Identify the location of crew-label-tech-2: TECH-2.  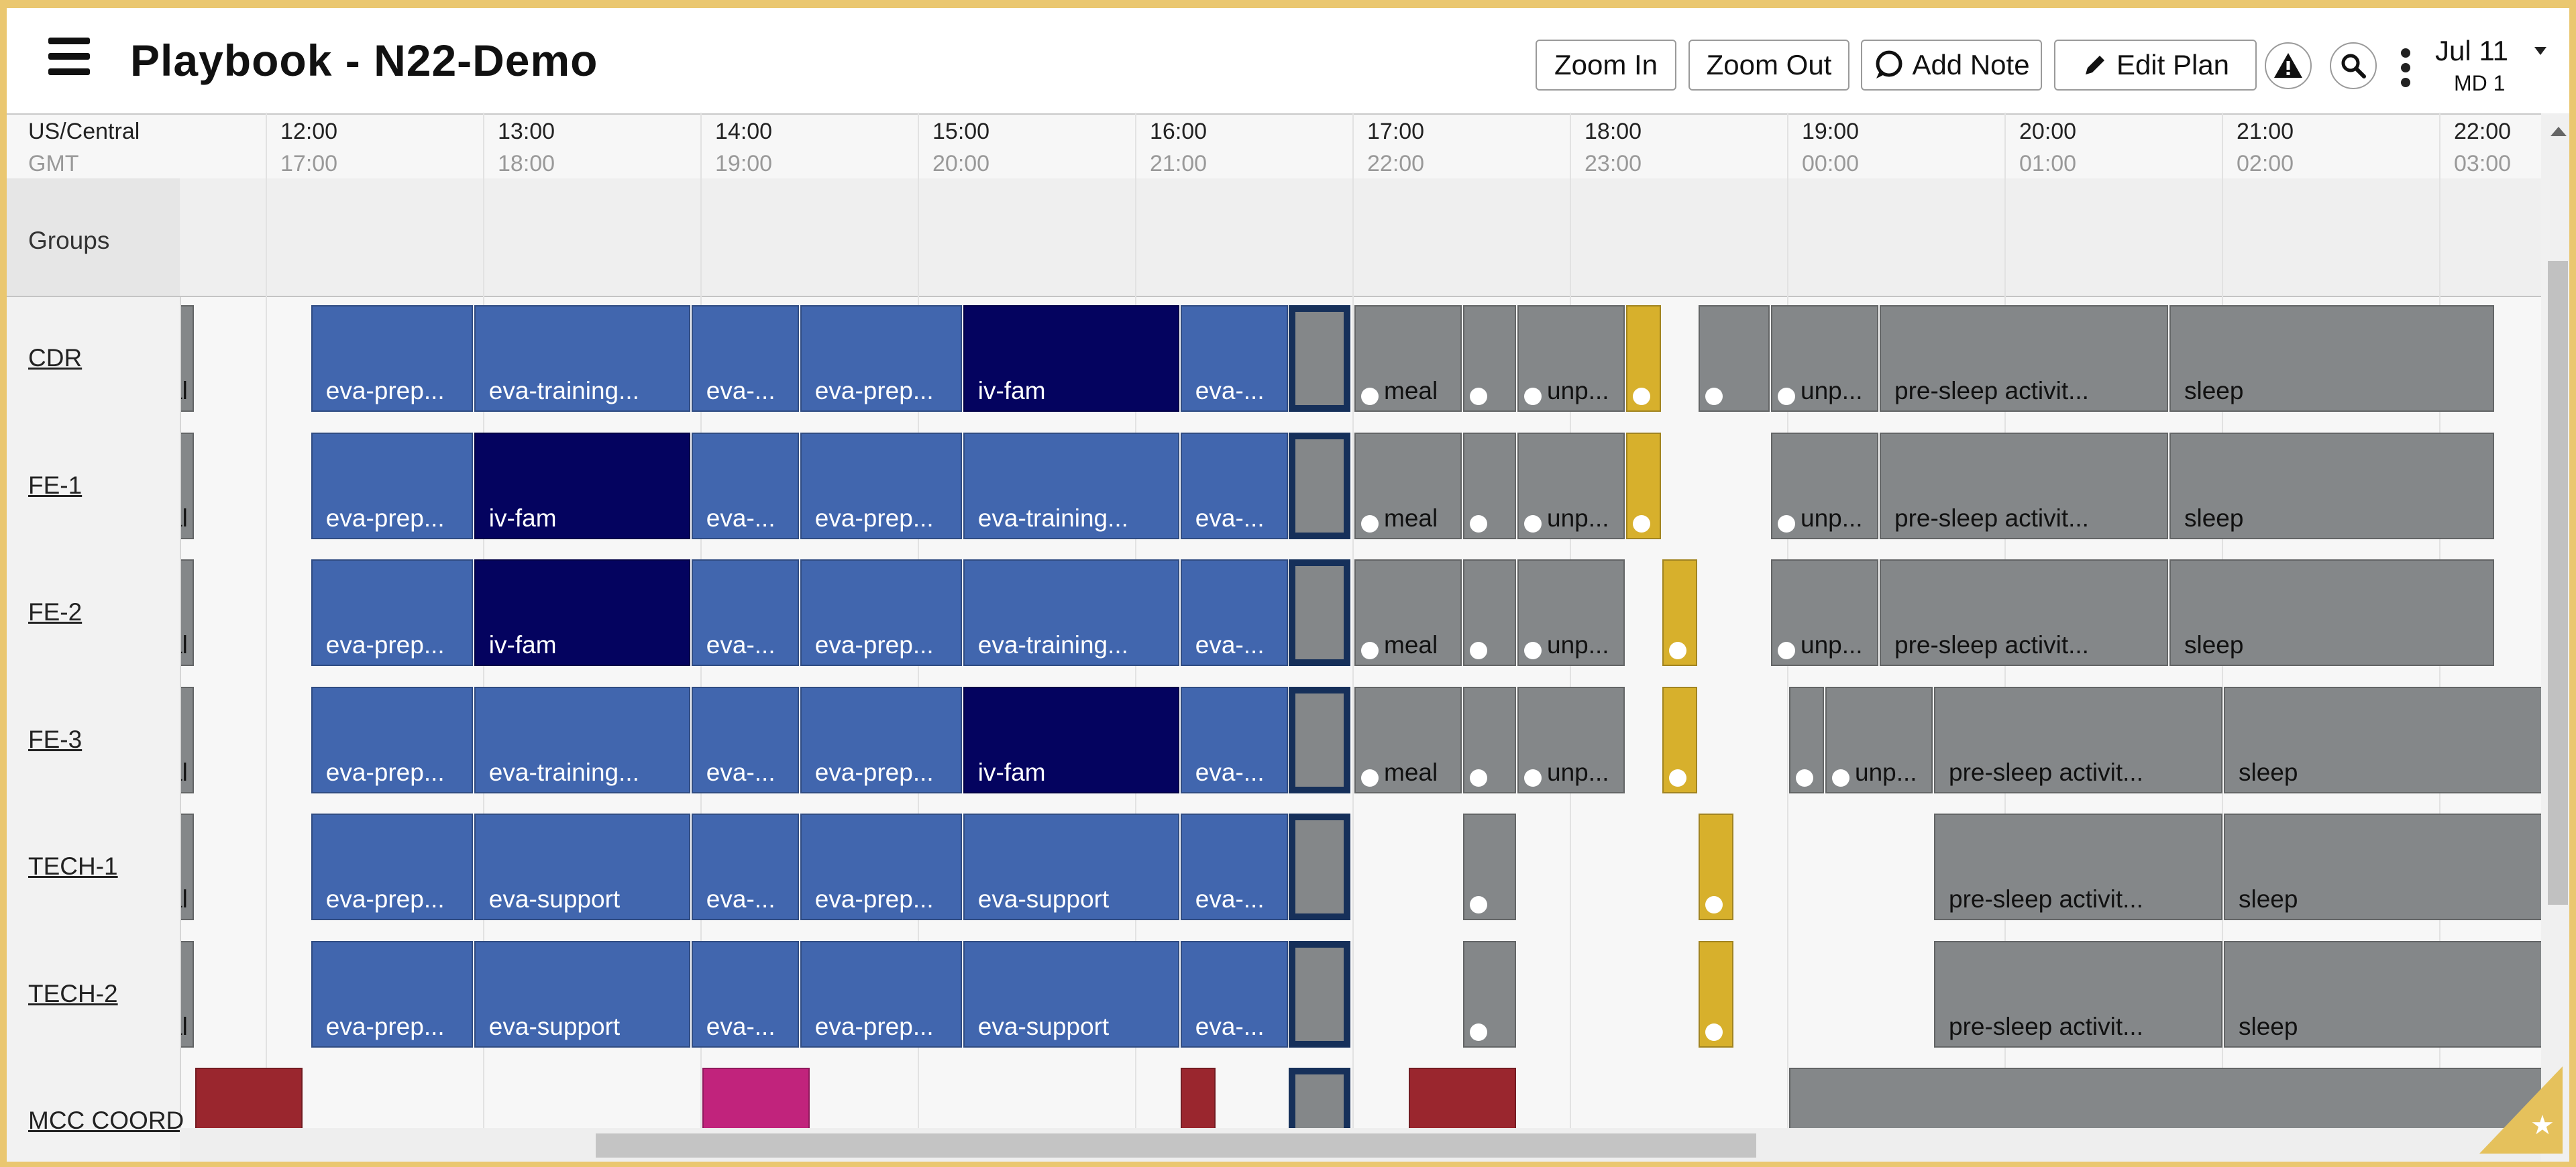
(73, 993).